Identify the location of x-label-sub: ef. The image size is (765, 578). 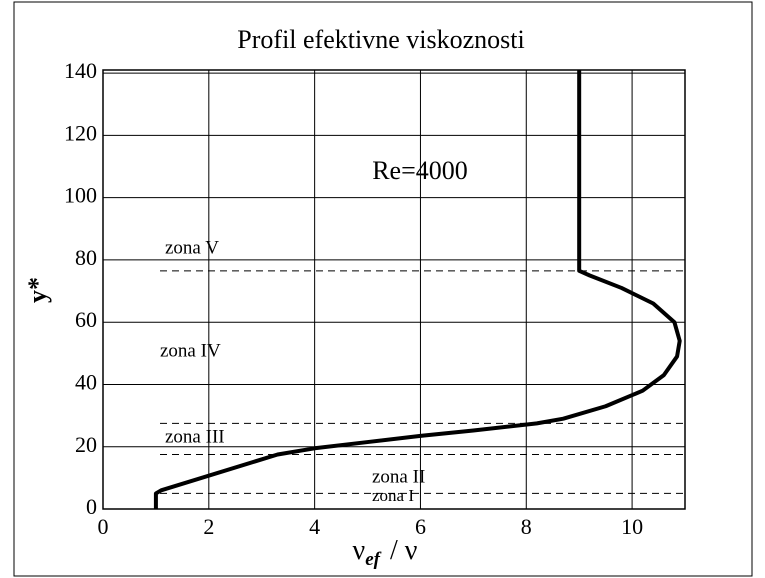
(373, 559).